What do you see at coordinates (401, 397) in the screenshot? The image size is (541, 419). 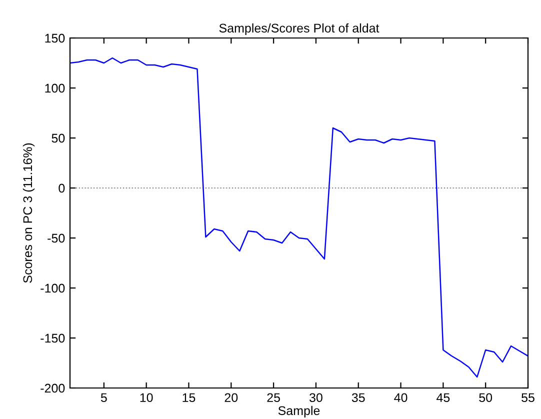 I see `x-tick-label: 40` at bounding box center [401, 397].